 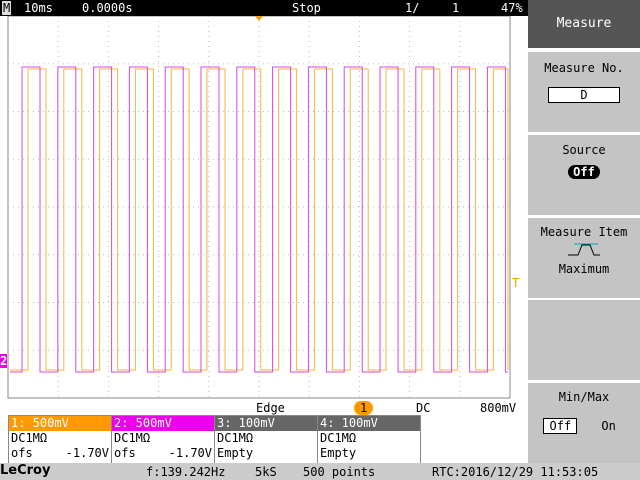 I want to click on trigger-coupling: DC, so click(x=423, y=408).